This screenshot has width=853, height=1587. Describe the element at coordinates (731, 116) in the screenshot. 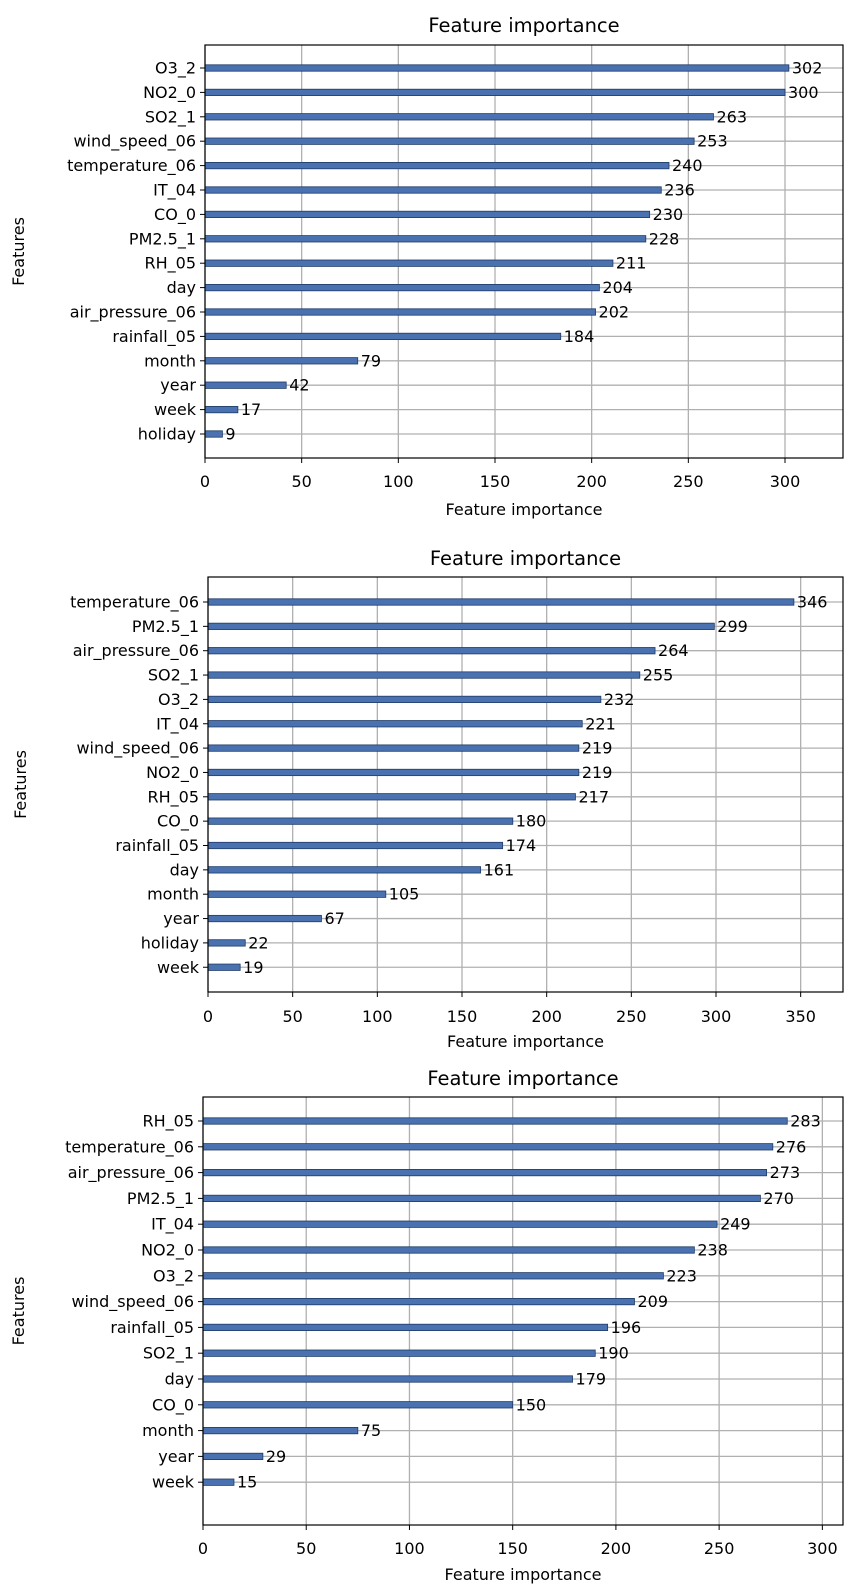

I see `data-label: 263` at that location.